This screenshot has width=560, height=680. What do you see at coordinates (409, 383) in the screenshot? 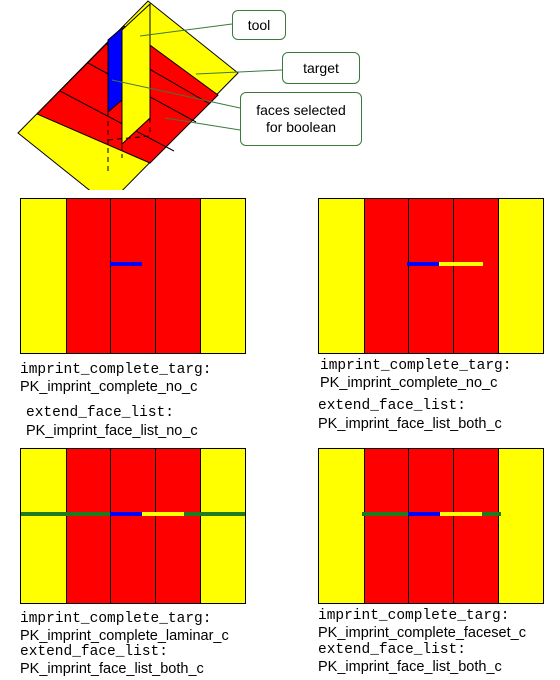
I see `panel-2-value1: PK_imprint_complete_no_c` at bounding box center [409, 383].